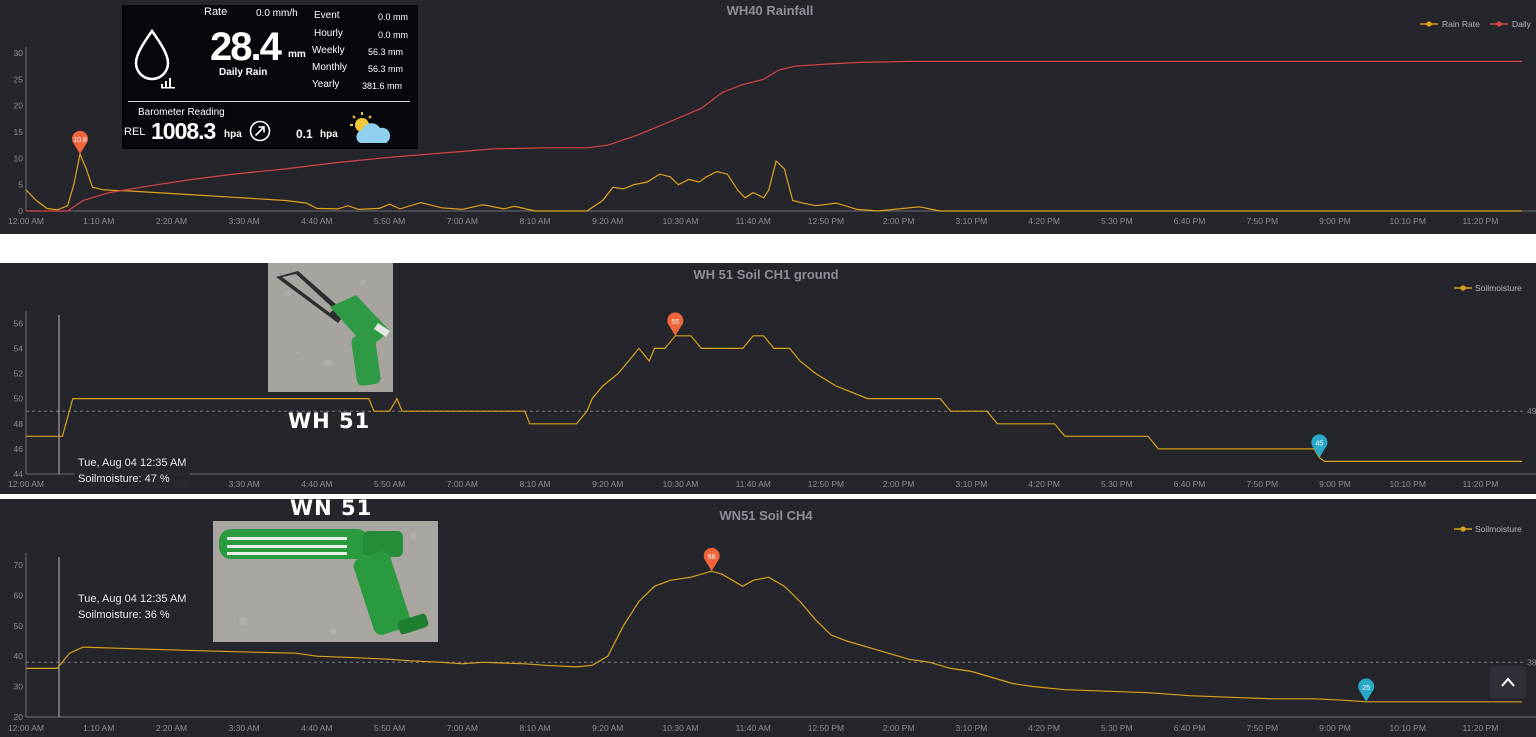 This screenshot has width=1536, height=737. Describe the element at coordinates (19, 595) in the screenshot. I see `y-tick-label: 60` at that location.